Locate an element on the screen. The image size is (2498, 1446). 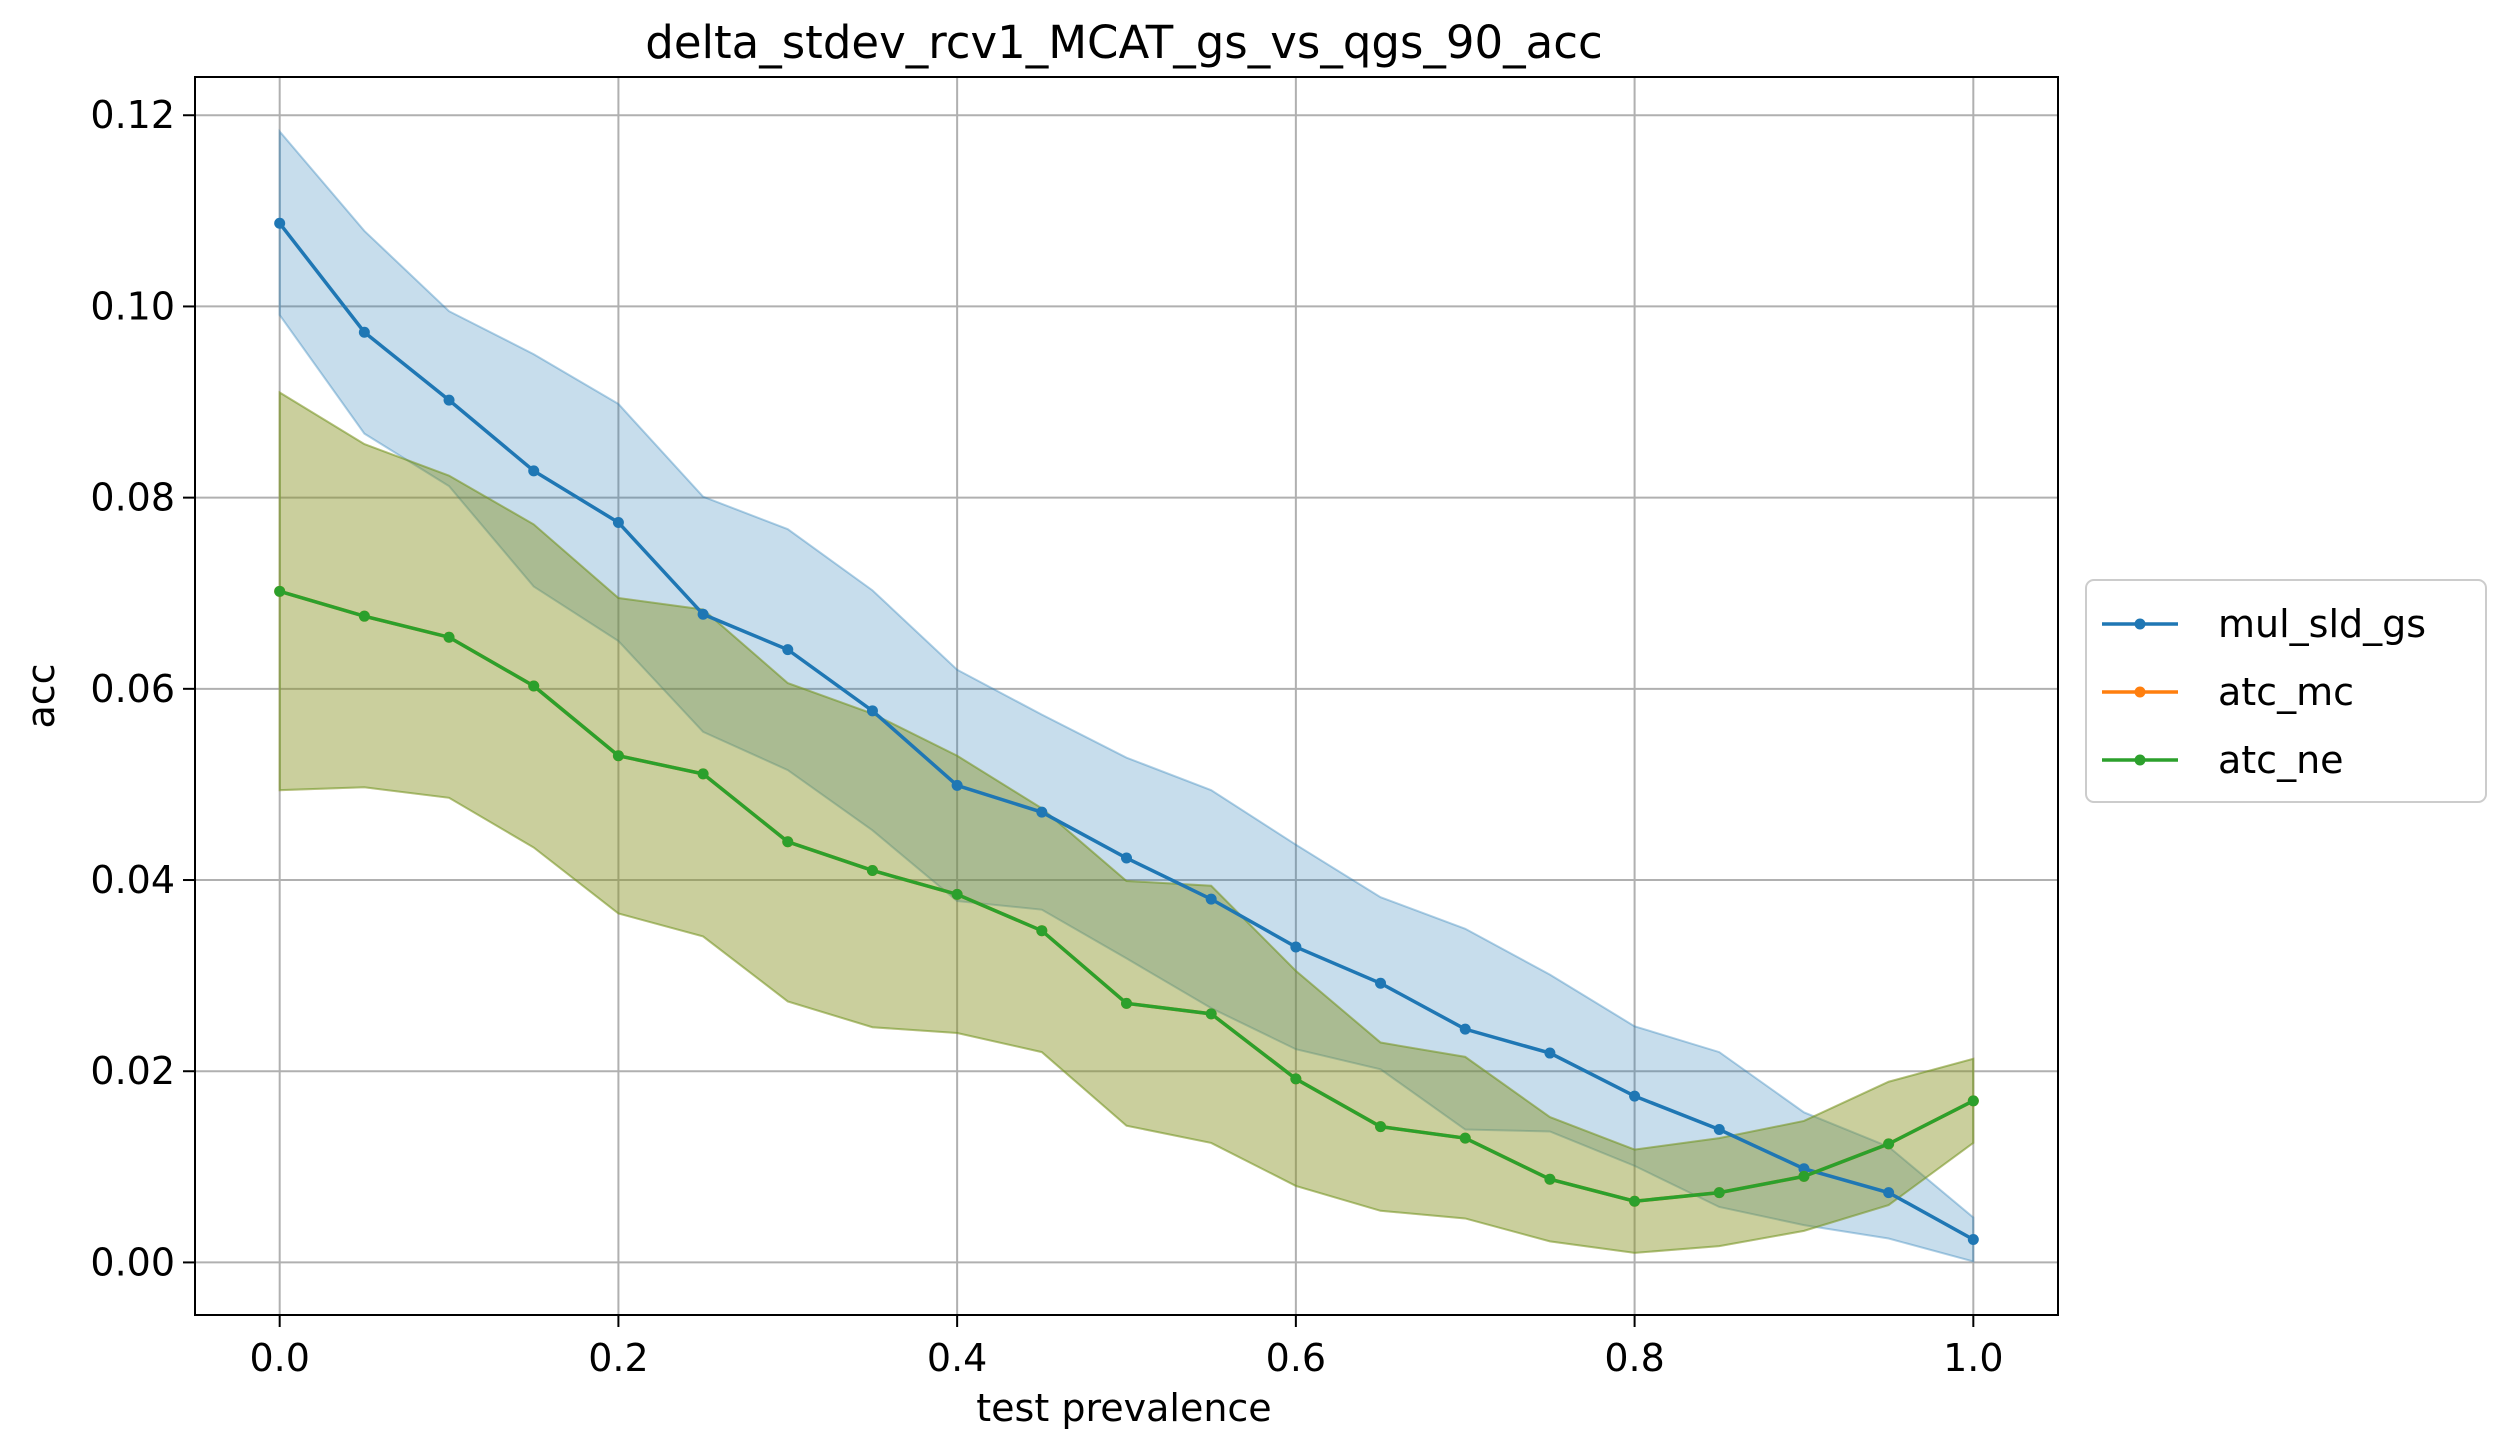
y-axis: 0.00 0.02 0.04 0.06 0.08 0.10 0.12 is located at coordinates (142, 688).